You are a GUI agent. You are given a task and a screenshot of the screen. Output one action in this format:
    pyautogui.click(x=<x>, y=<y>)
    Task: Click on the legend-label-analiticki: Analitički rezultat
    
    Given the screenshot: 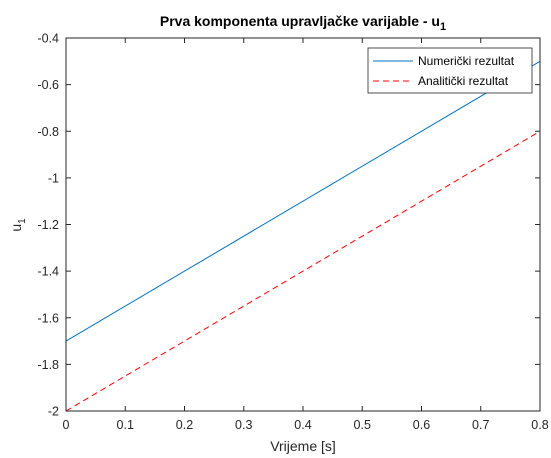 What is the action you would take?
    pyautogui.click(x=463, y=81)
    